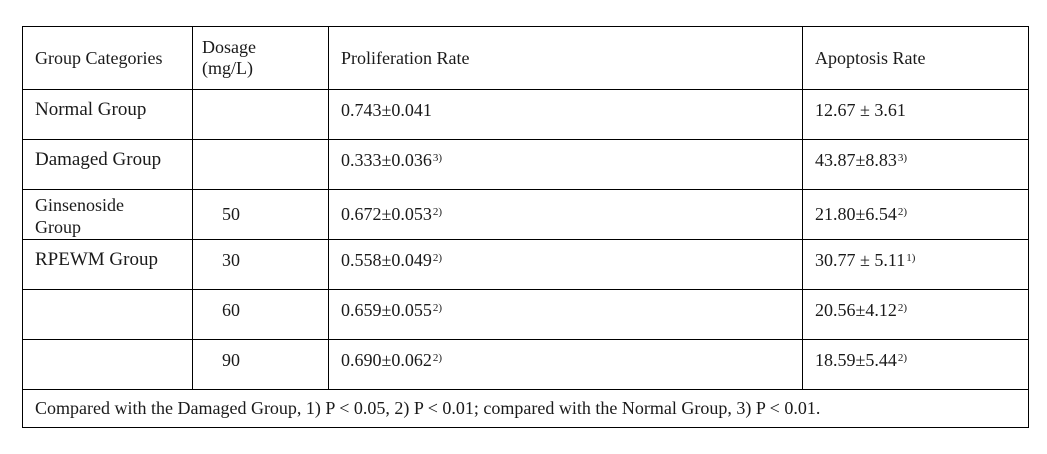 This screenshot has width=1047, height=454. I want to click on cell-proliferation: 0.743±0.041, so click(565, 114).